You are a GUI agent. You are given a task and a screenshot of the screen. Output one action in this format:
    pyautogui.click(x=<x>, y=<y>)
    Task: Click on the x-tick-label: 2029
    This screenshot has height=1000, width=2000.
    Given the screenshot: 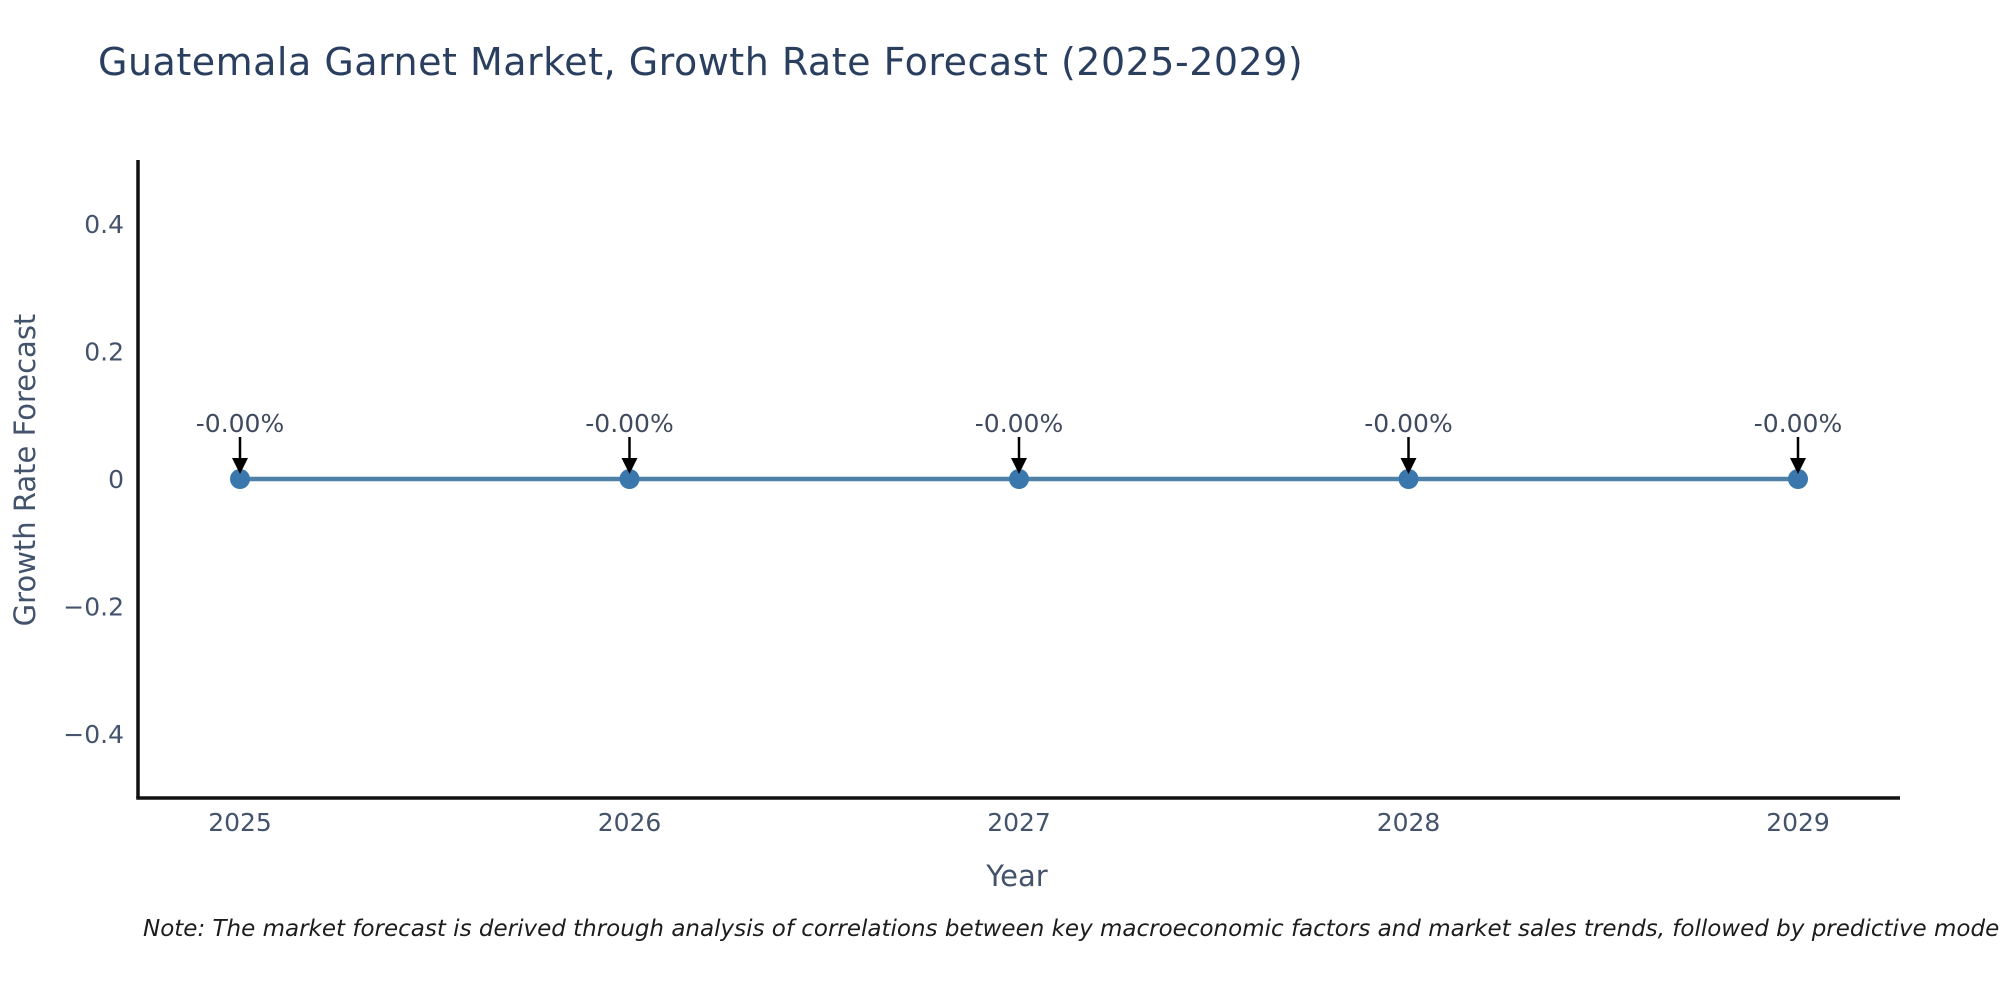 What is the action you would take?
    pyautogui.click(x=1798, y=822)
    